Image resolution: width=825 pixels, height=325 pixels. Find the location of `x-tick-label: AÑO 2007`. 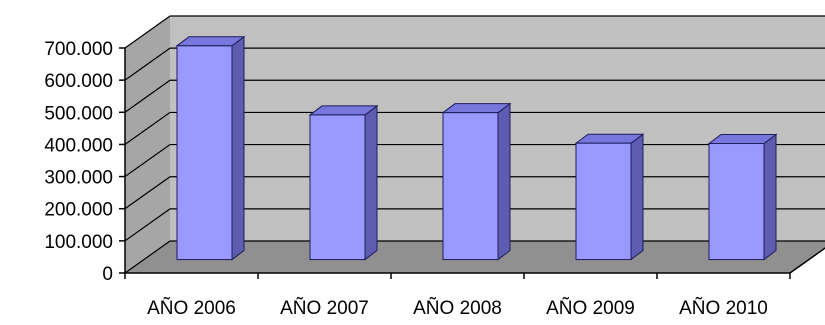

x-tick-label: AÑO 2007 is located at coordinates (324, 308).